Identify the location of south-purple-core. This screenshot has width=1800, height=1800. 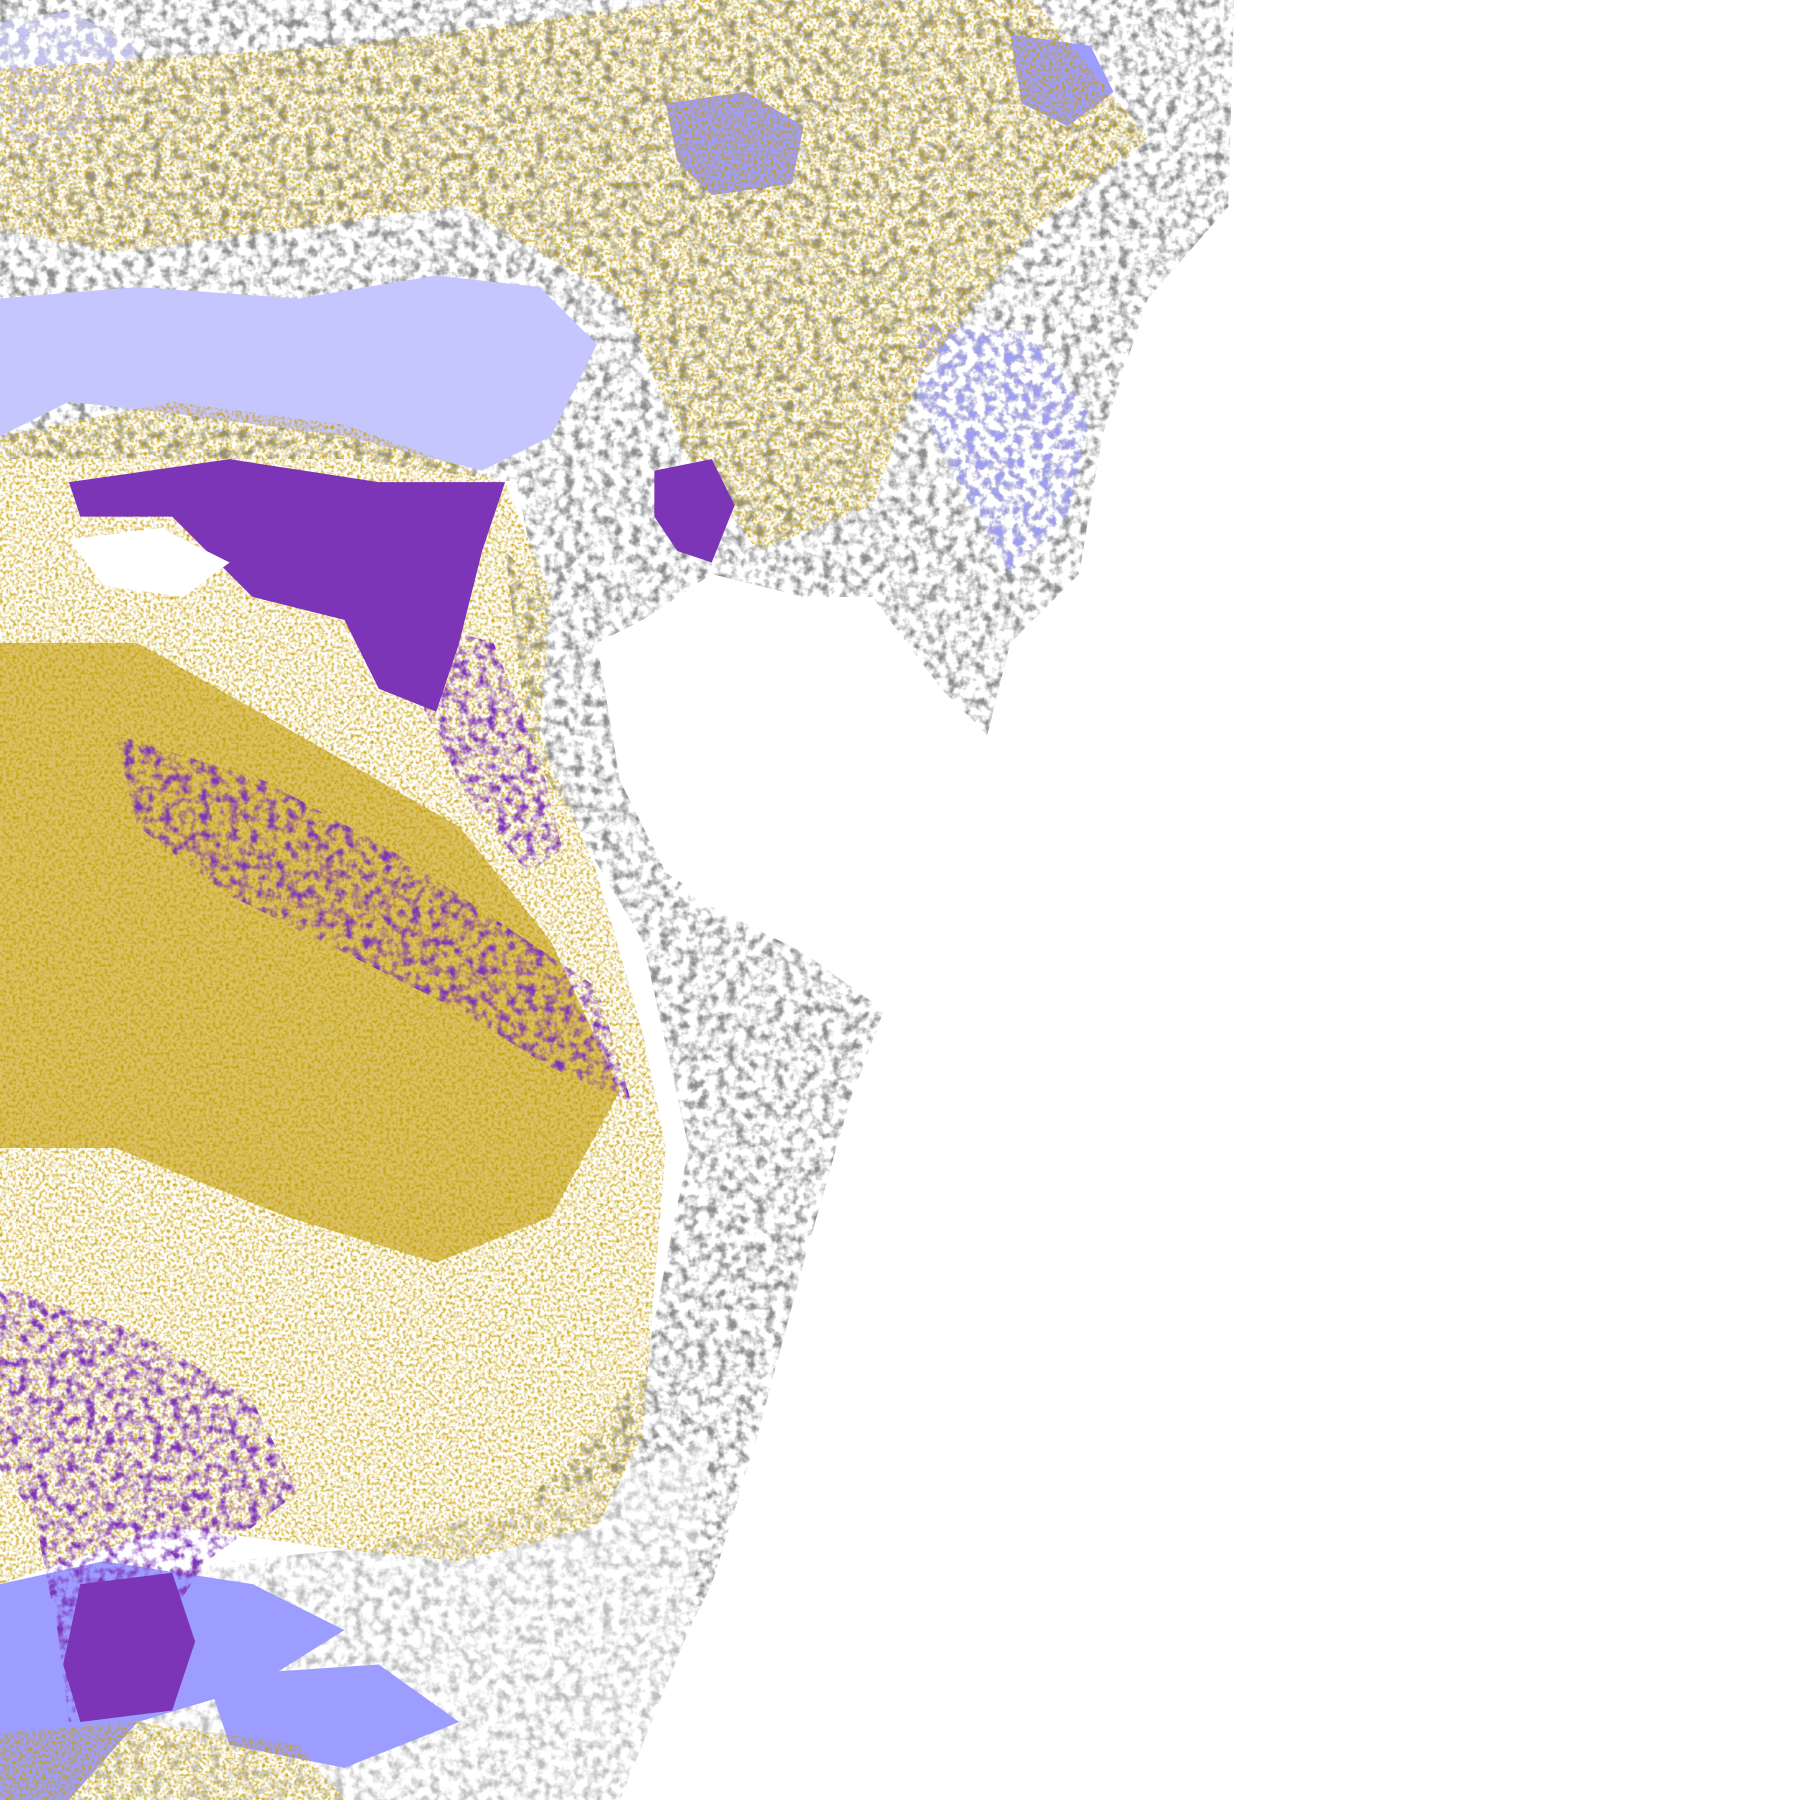
(129, 1647).